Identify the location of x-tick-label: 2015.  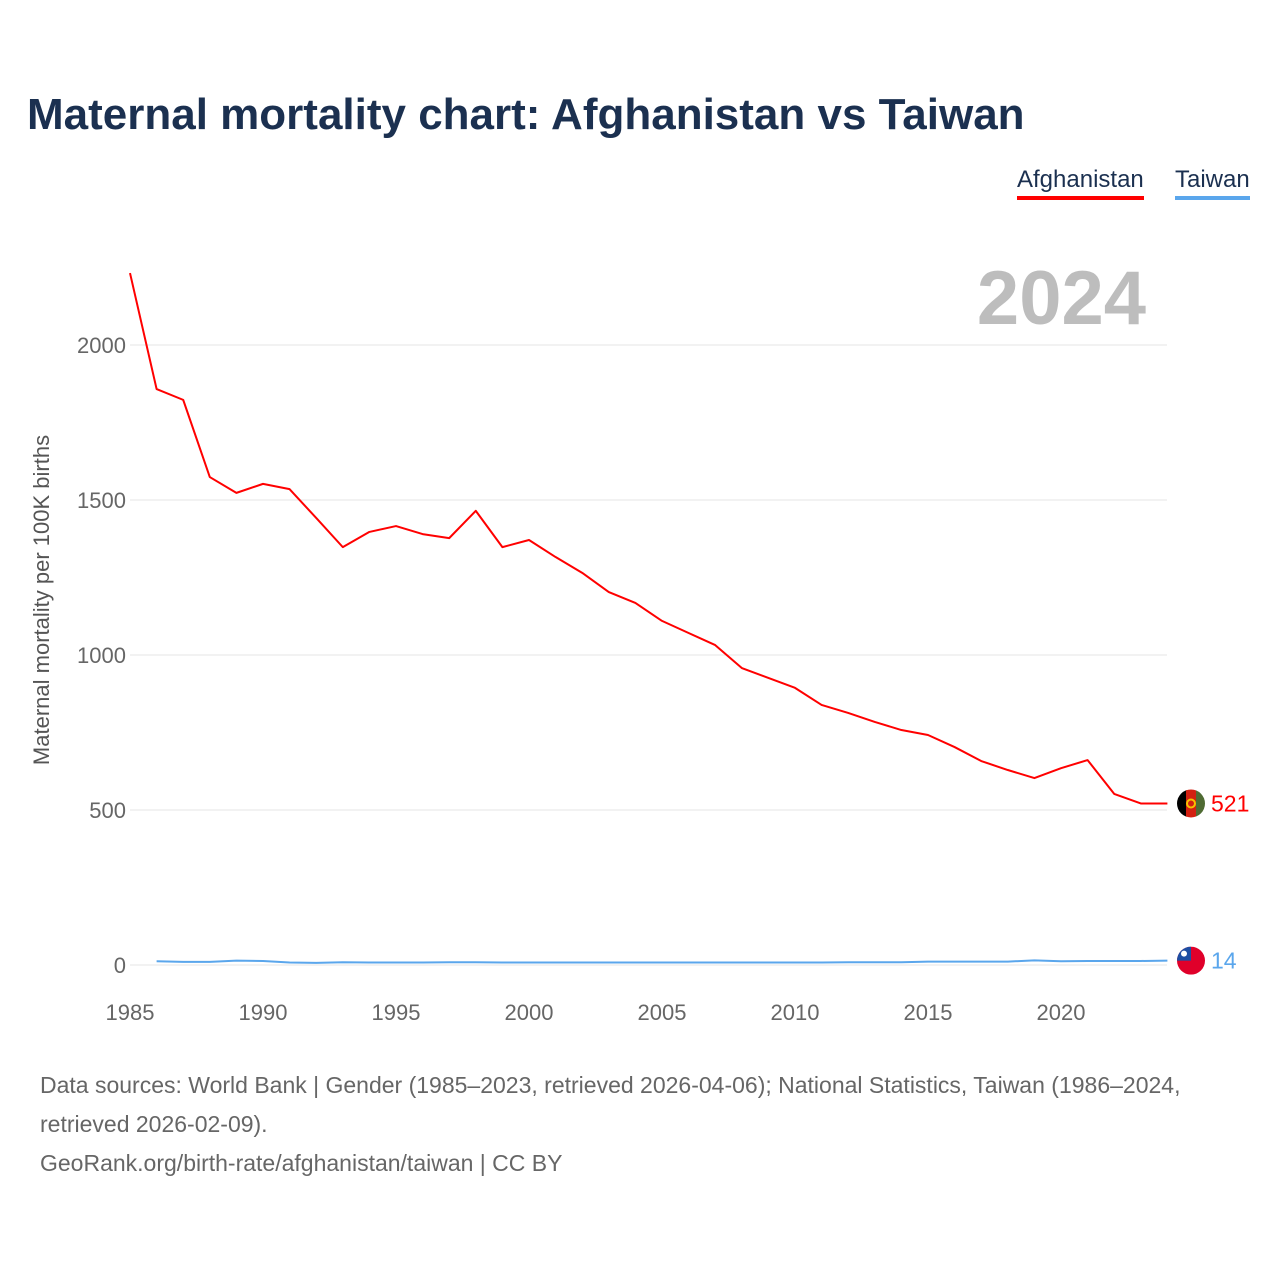
(928, 1012).